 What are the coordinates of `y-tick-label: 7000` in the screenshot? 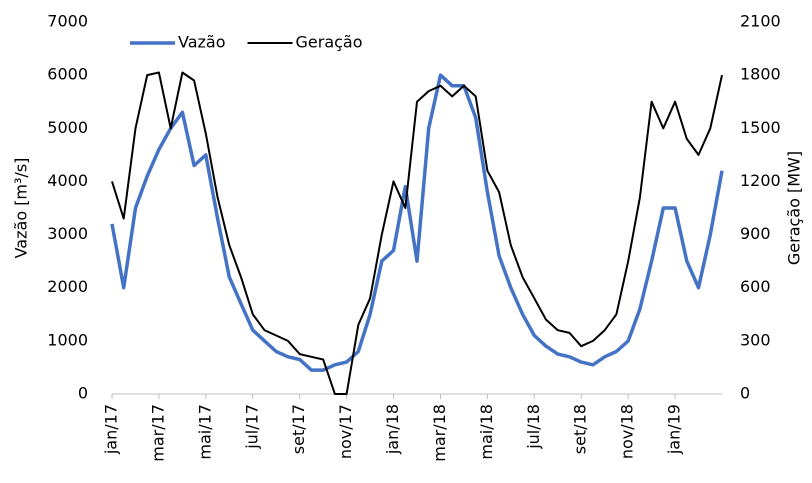 It's located at (67, 21).